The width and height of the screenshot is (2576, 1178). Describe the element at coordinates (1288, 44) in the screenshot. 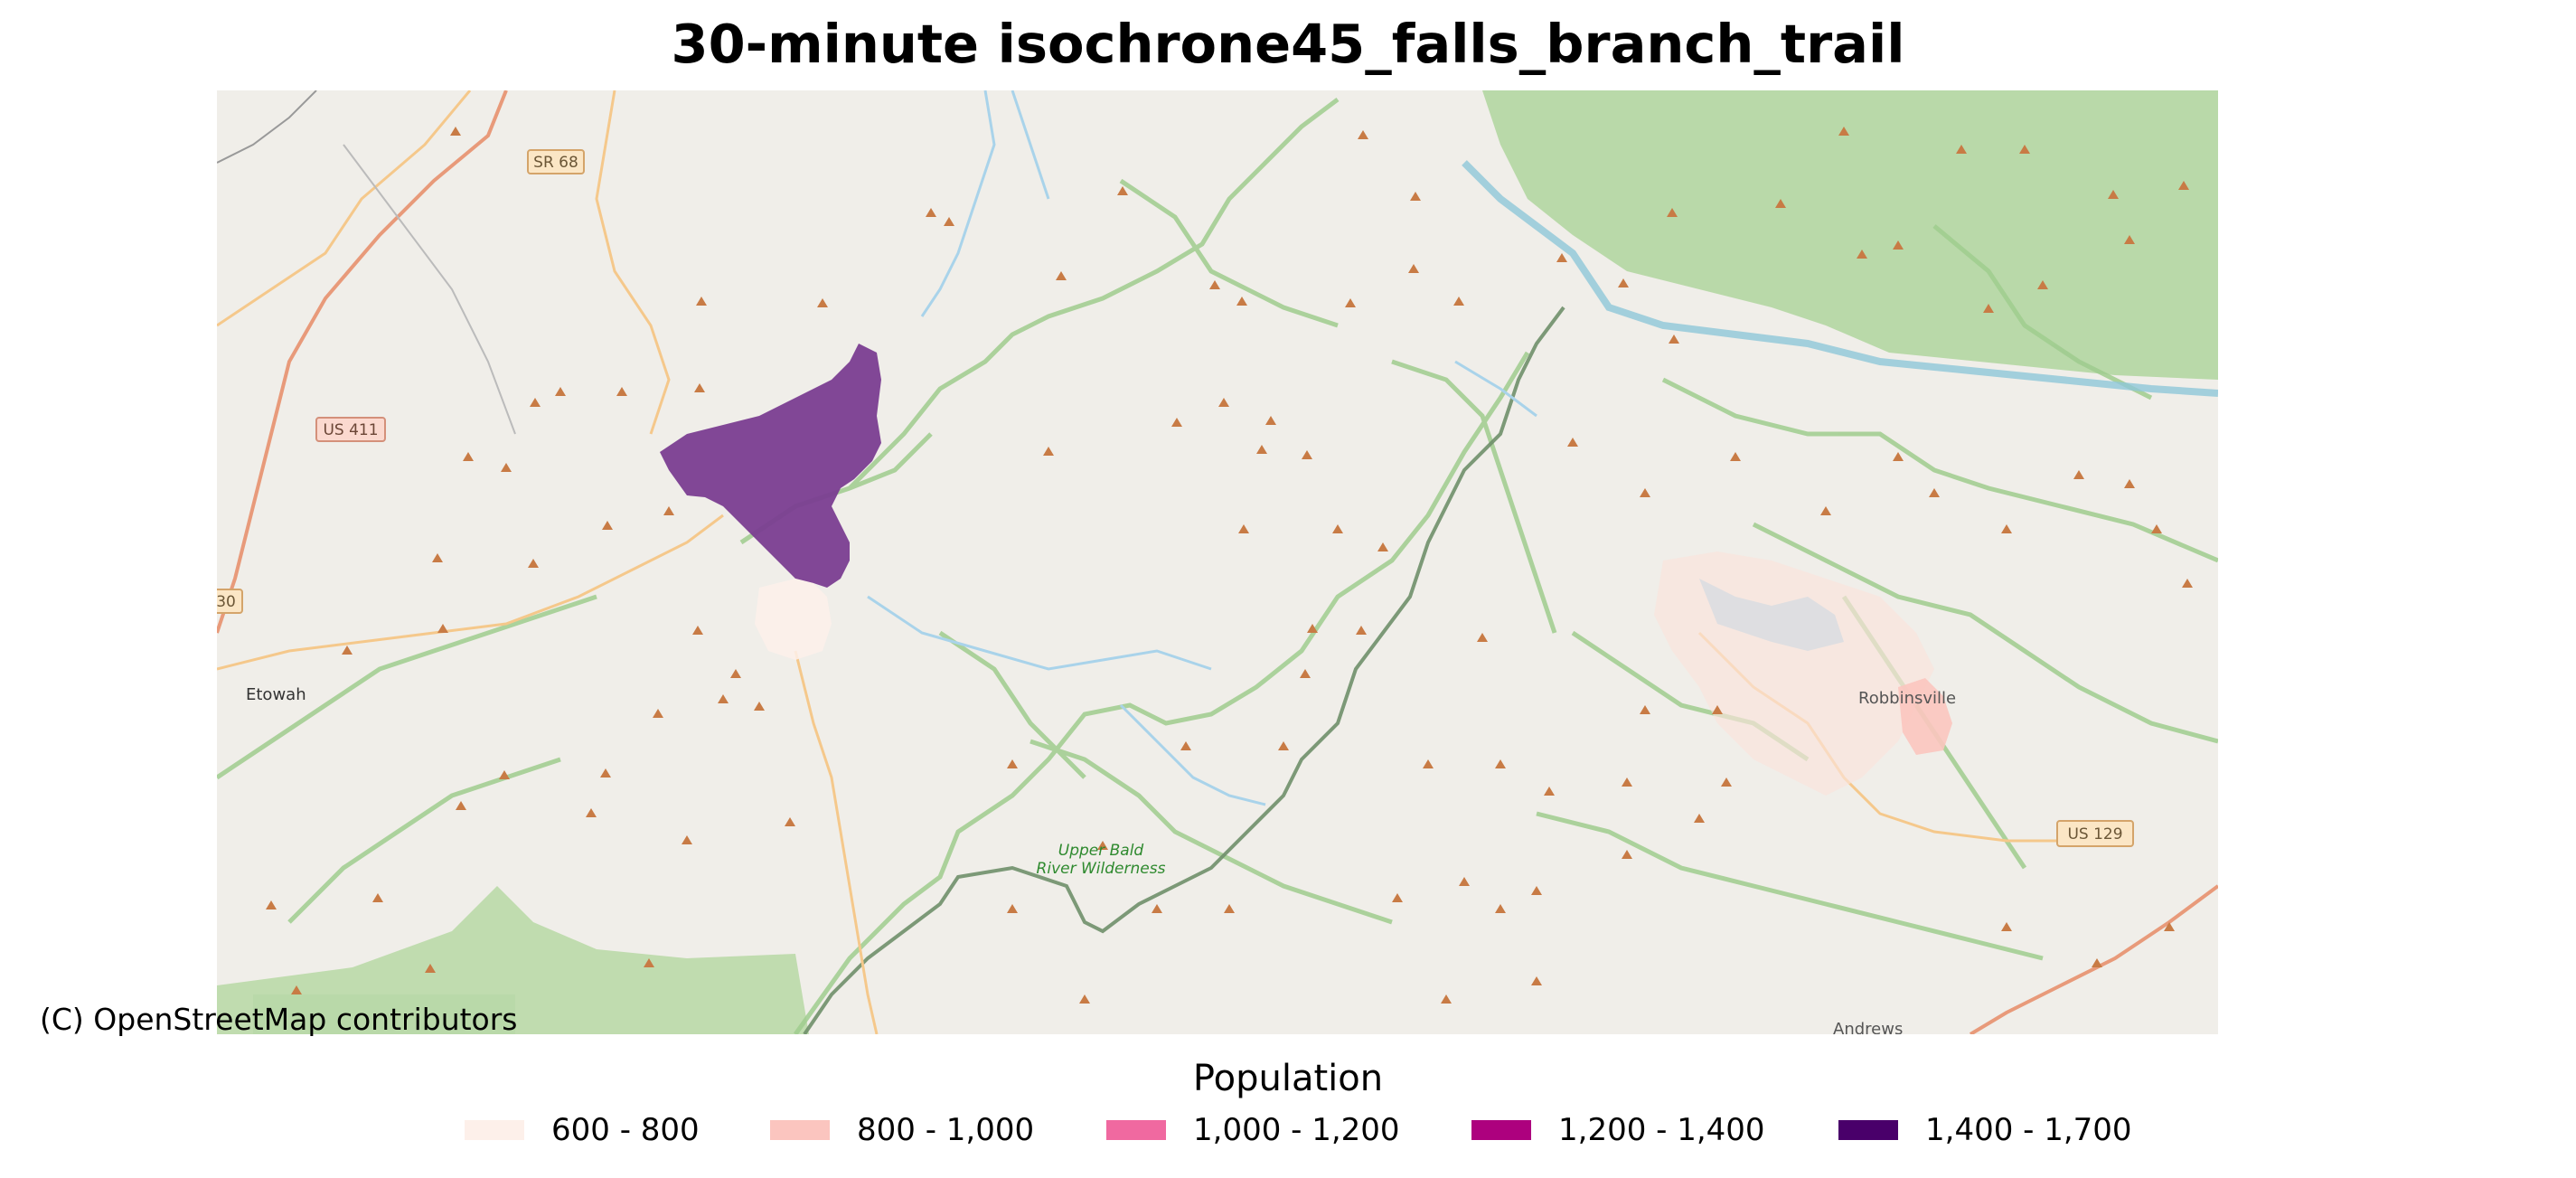

I see `map-title: 30-minute isochrone45_falls_branch_trail` at that location.